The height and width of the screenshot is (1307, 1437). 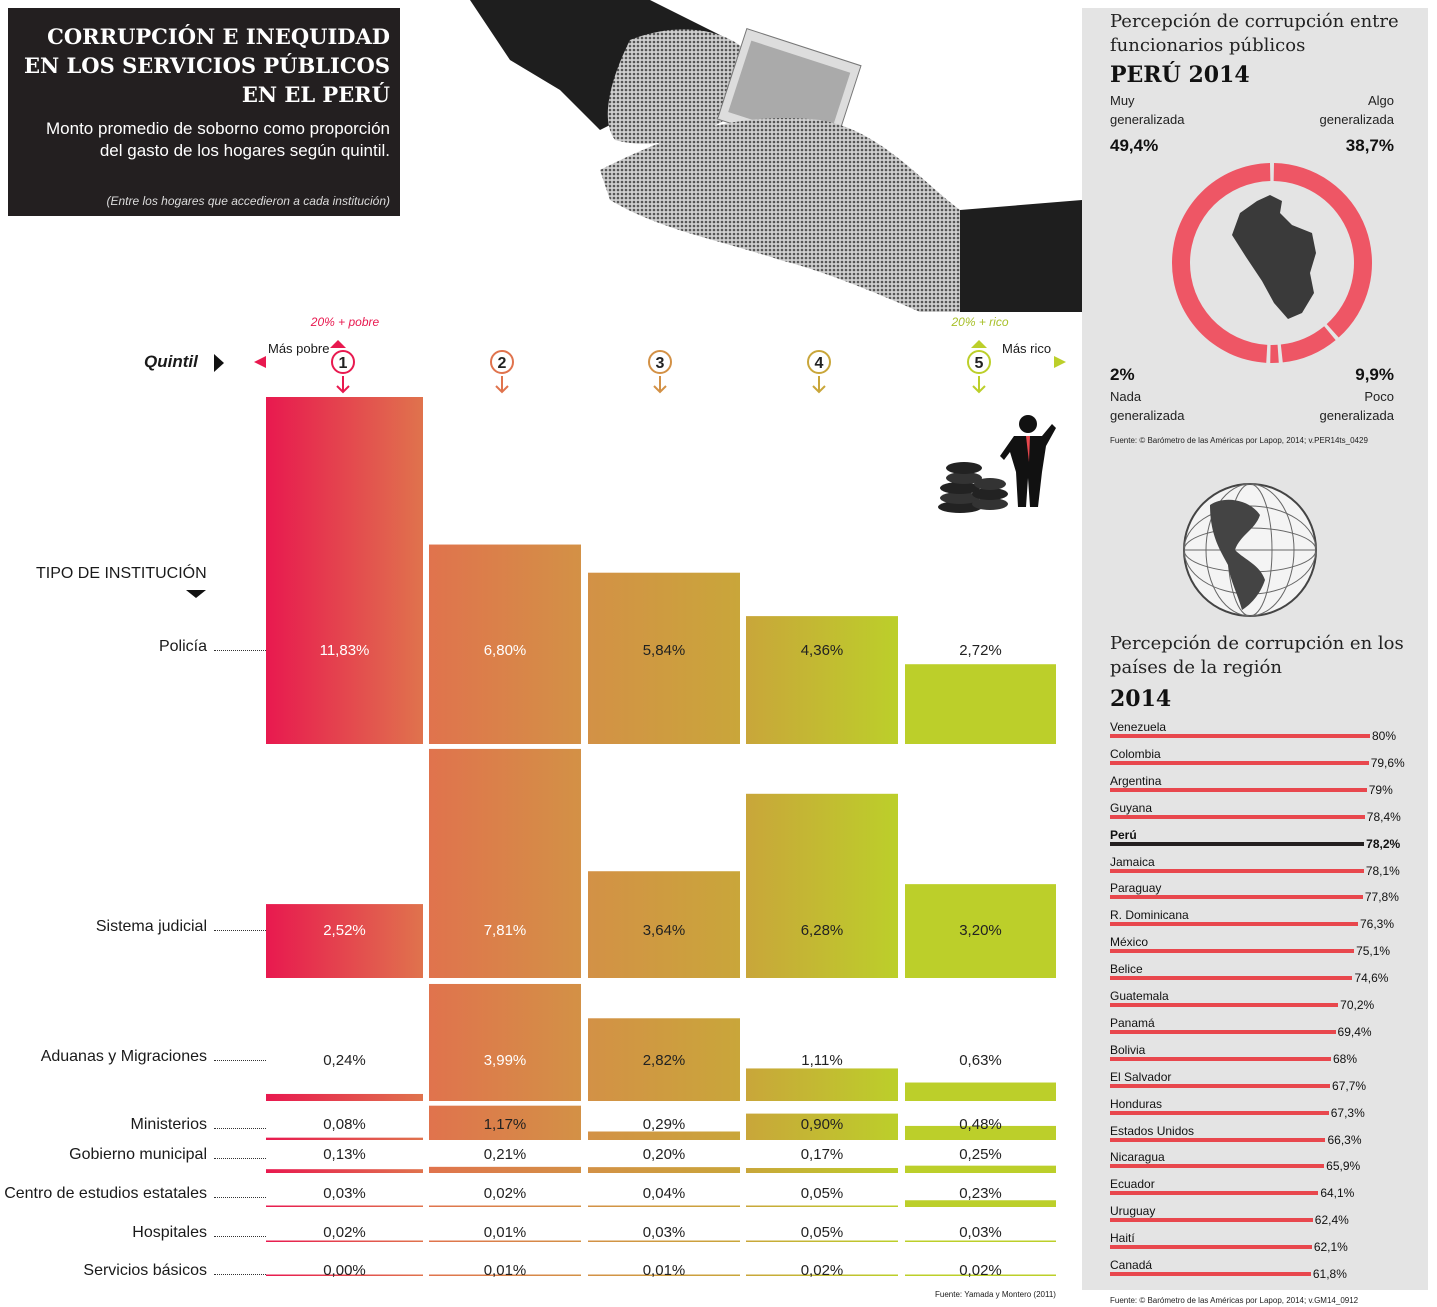 What do you see at coordinates (822, 1060) in the screenshot?
I see `value-label: 1,11%` at bounding box center [822, 1060].